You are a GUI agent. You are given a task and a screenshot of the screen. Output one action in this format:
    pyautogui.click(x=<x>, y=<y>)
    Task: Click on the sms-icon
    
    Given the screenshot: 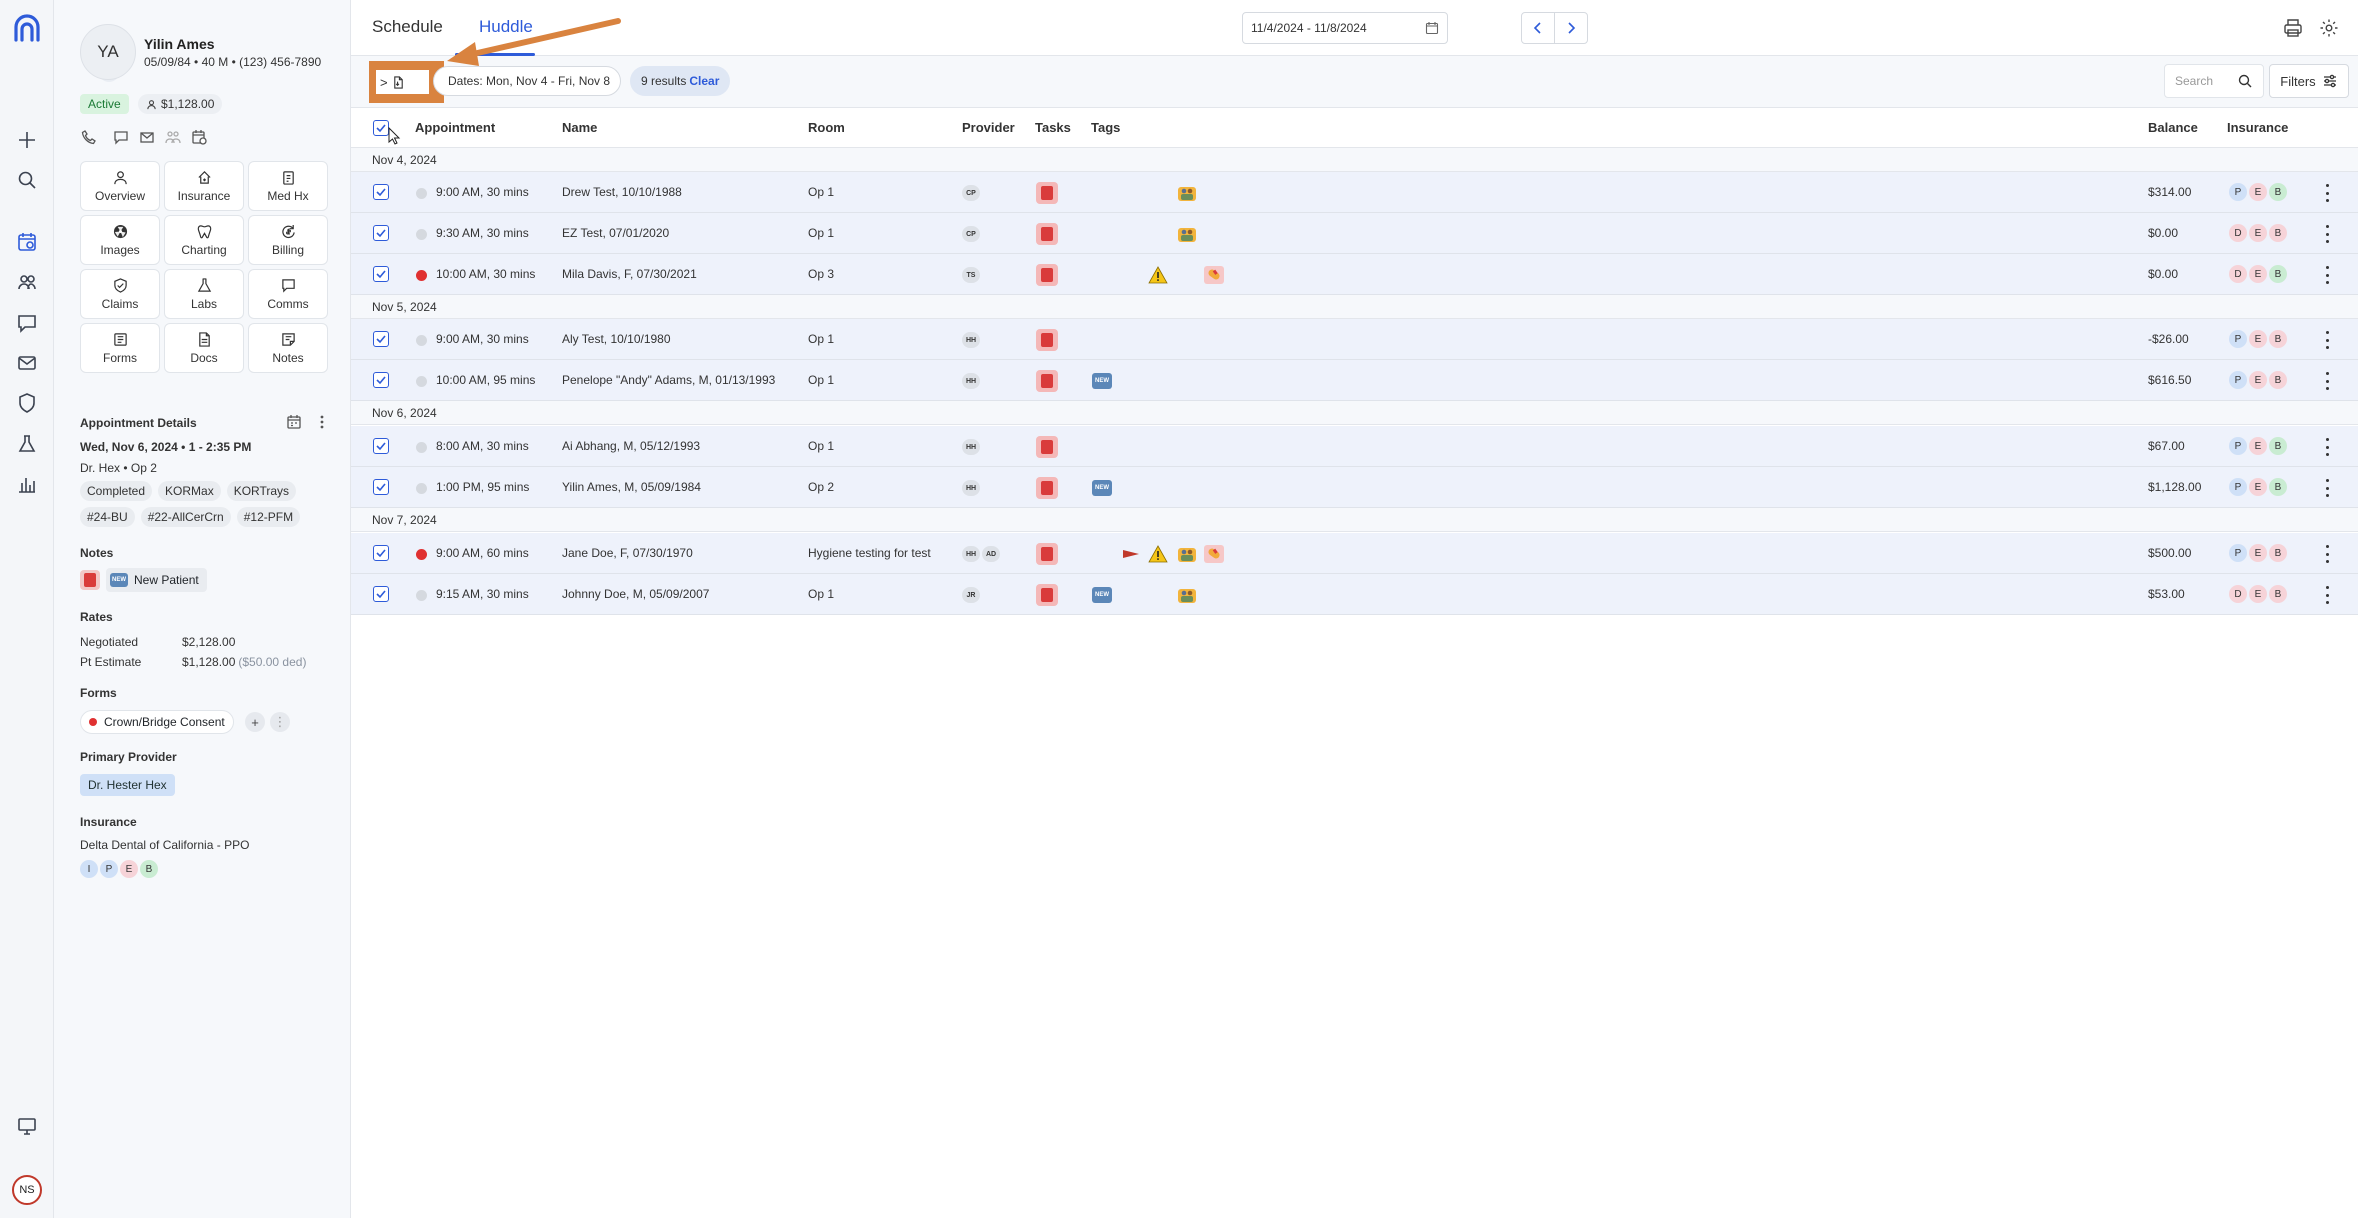 What is the action you would take?
    pyautogui.click(x=121, y=137)
    